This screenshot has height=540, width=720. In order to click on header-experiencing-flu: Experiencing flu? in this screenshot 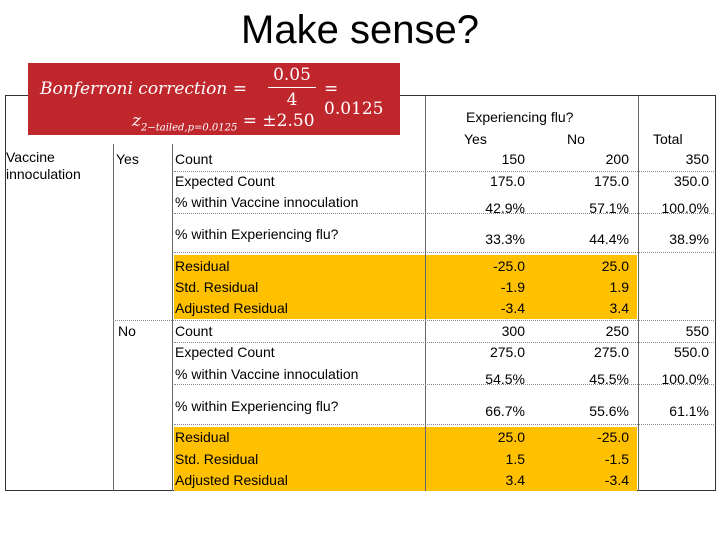, I will do `click(520, 117)`.